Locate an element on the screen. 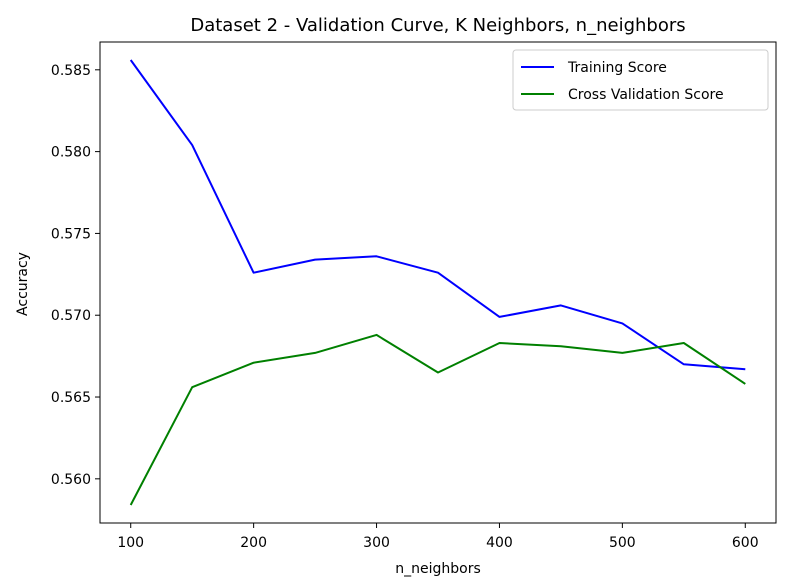  x-tick-label: 300 is located at coordinates (376, 543).